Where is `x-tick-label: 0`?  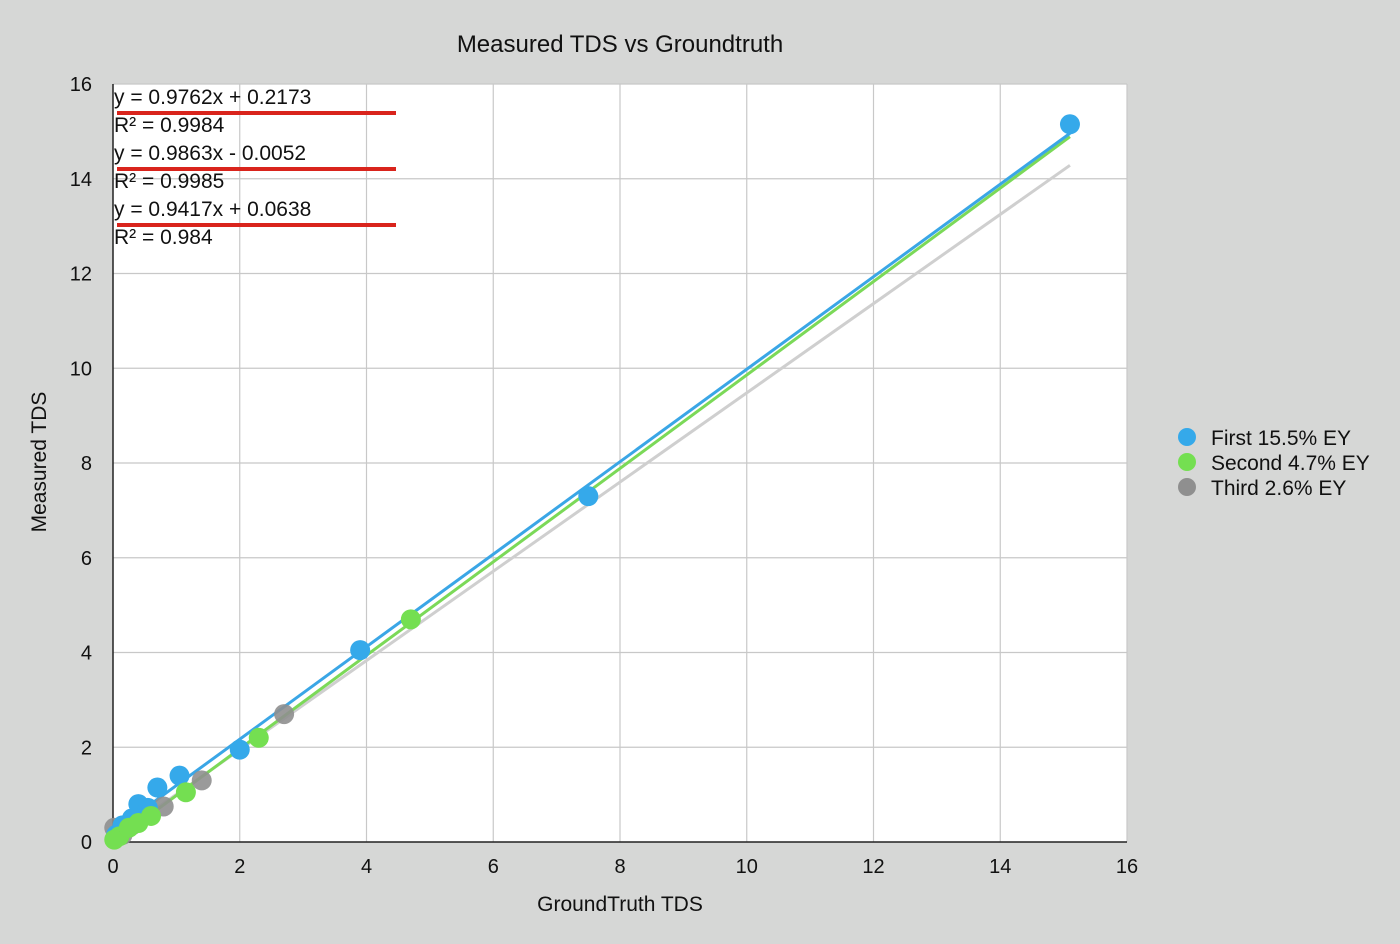
x-tick-label: 0 is located at coordinates (112, 867).